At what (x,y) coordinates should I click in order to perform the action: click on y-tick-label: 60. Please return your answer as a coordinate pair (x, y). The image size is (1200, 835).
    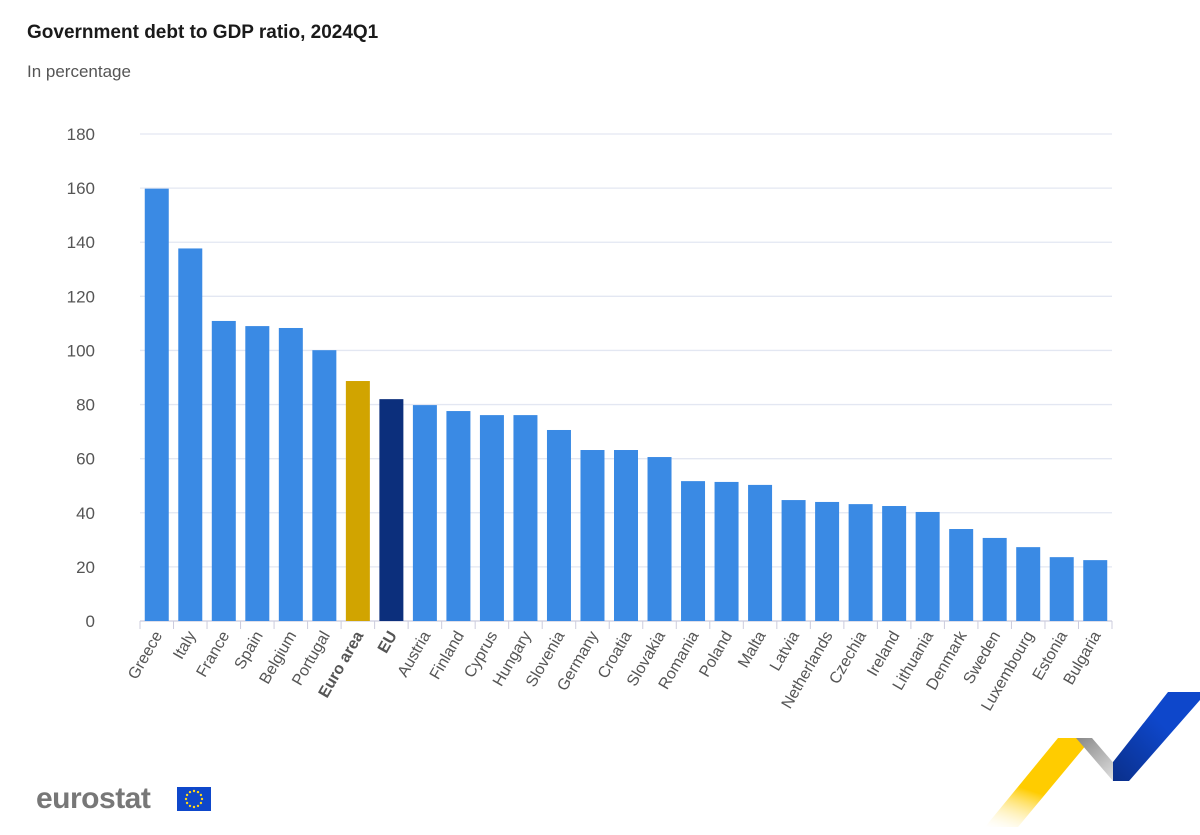
    Looking at the image, I should click on (85, 459).